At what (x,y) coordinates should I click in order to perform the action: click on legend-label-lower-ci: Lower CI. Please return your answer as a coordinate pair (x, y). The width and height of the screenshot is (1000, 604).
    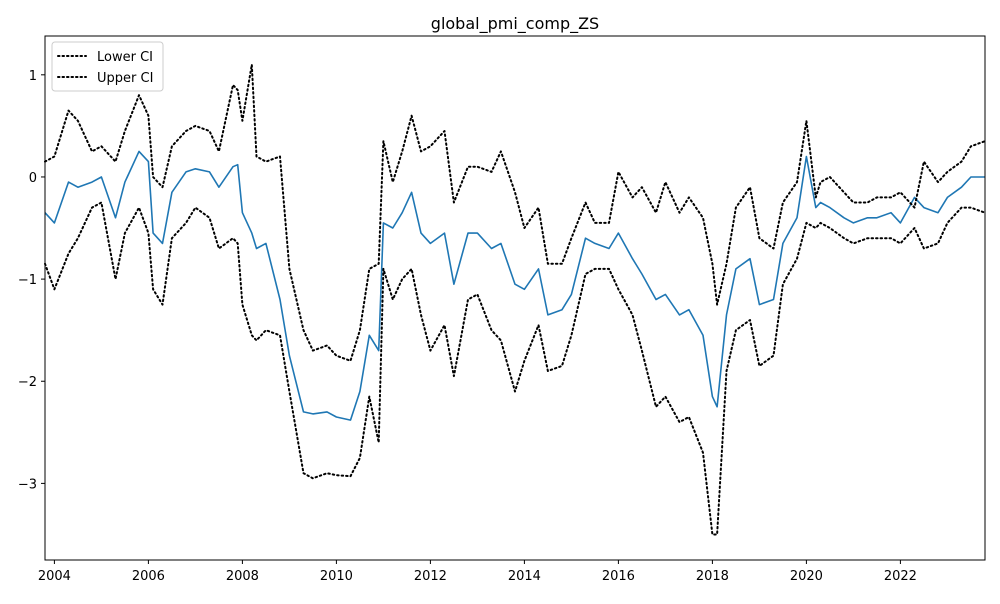
    Looking at the image, I should click on (125, 57).